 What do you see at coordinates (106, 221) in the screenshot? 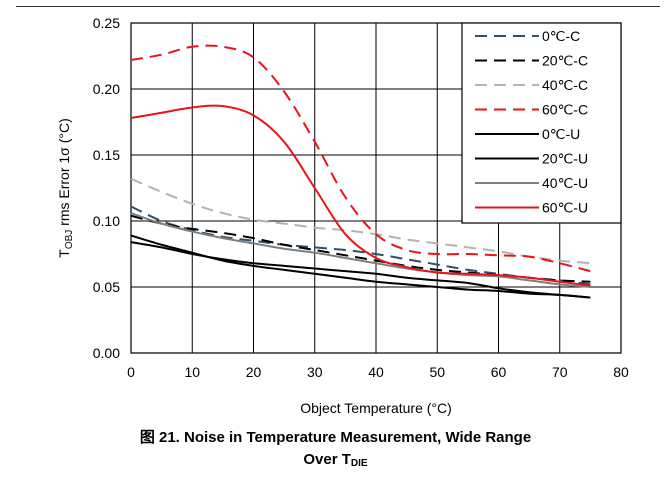
I see `y-tick-label: 0.10` at bounding box center [106, 221].